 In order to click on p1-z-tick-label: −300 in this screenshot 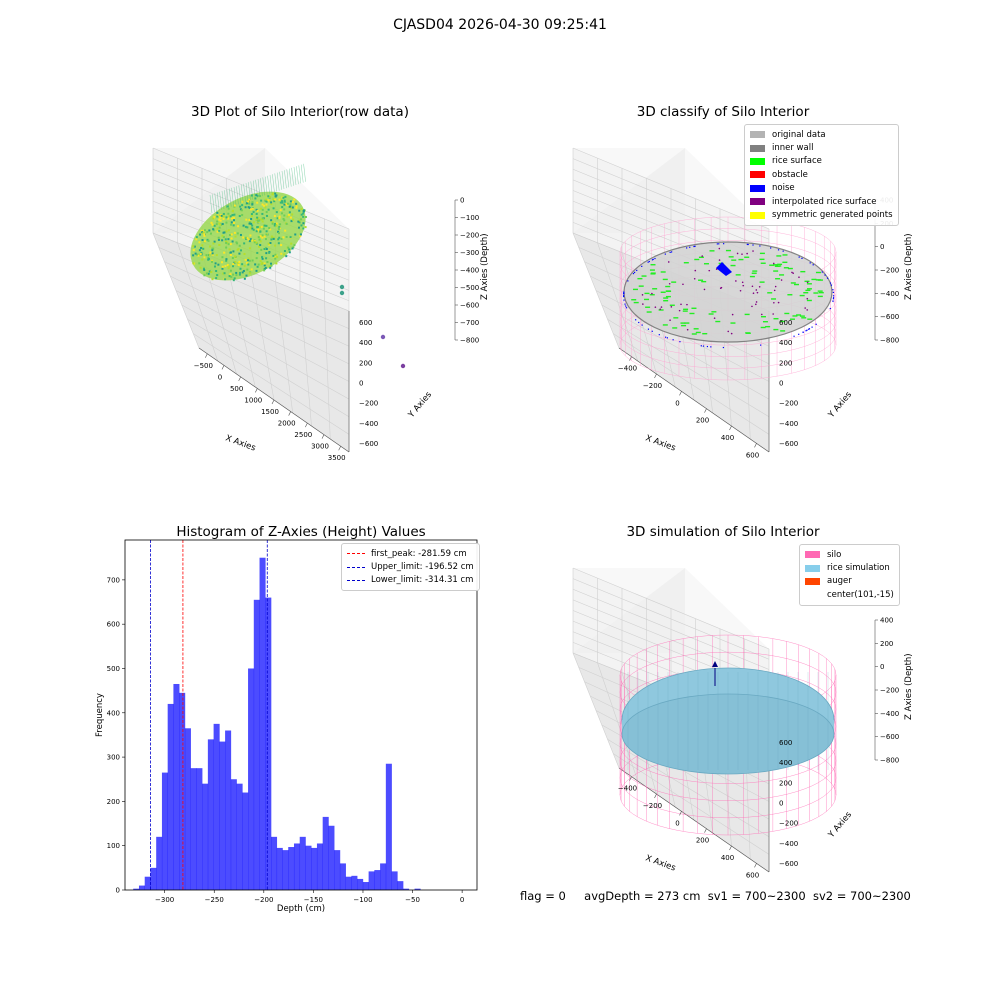, I will do `click(469, 253)`.